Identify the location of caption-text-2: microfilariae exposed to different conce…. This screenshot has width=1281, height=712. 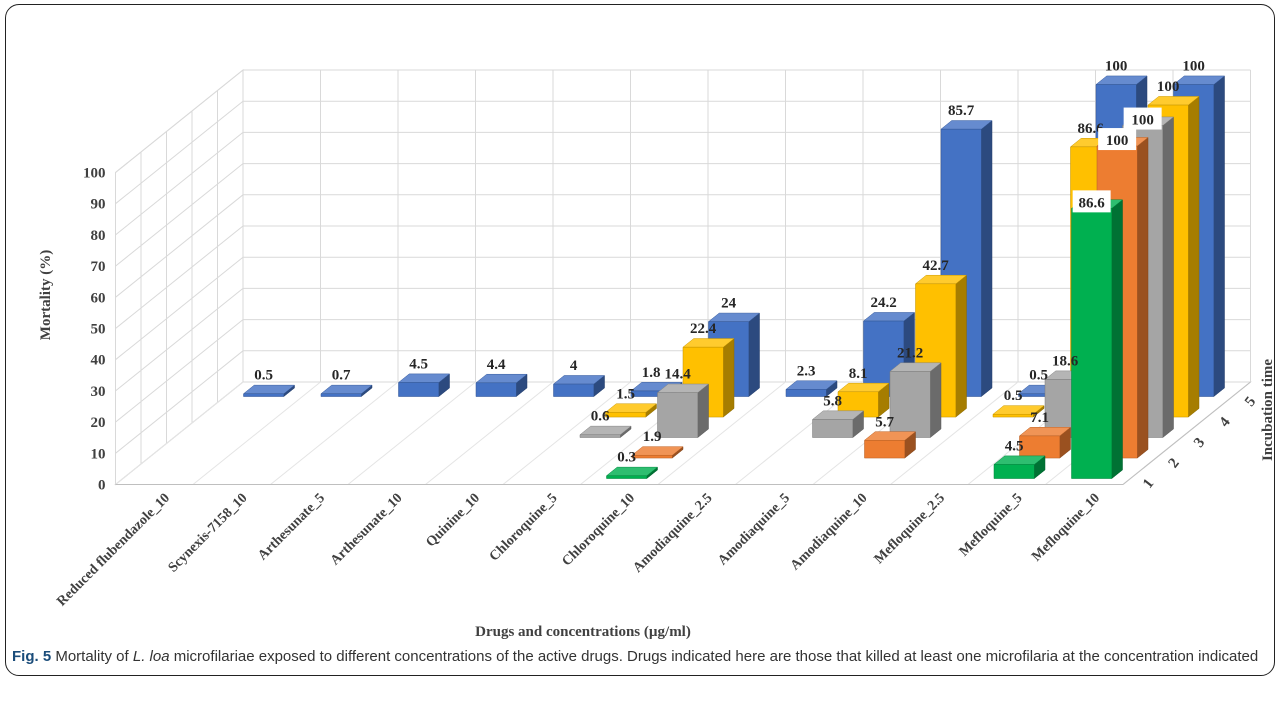
(714, 656).